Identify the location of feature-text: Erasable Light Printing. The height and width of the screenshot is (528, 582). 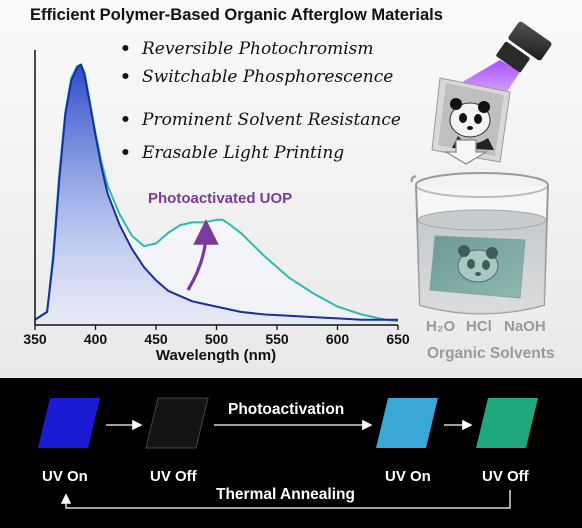
(243, 153).